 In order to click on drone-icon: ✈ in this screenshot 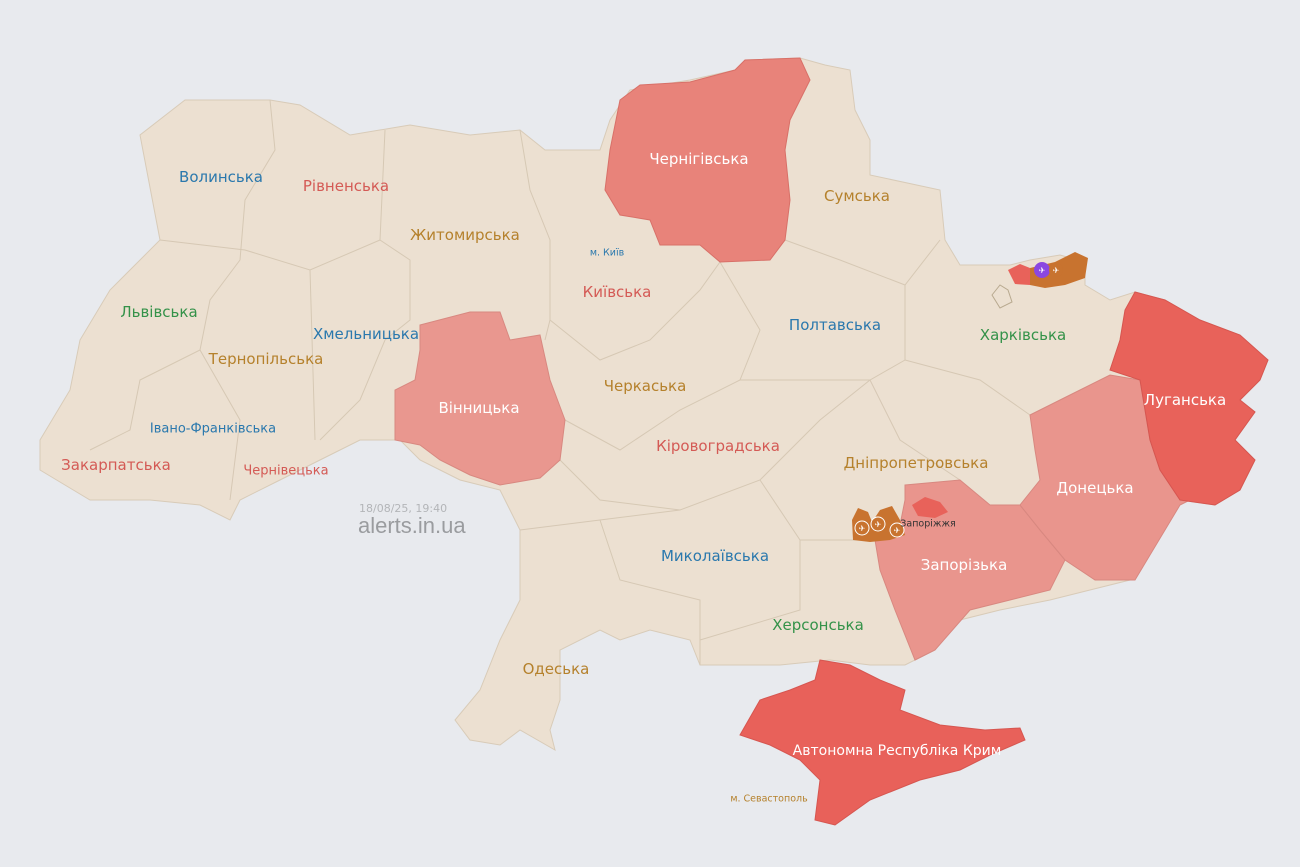, I will do `click(1042, 270)`.